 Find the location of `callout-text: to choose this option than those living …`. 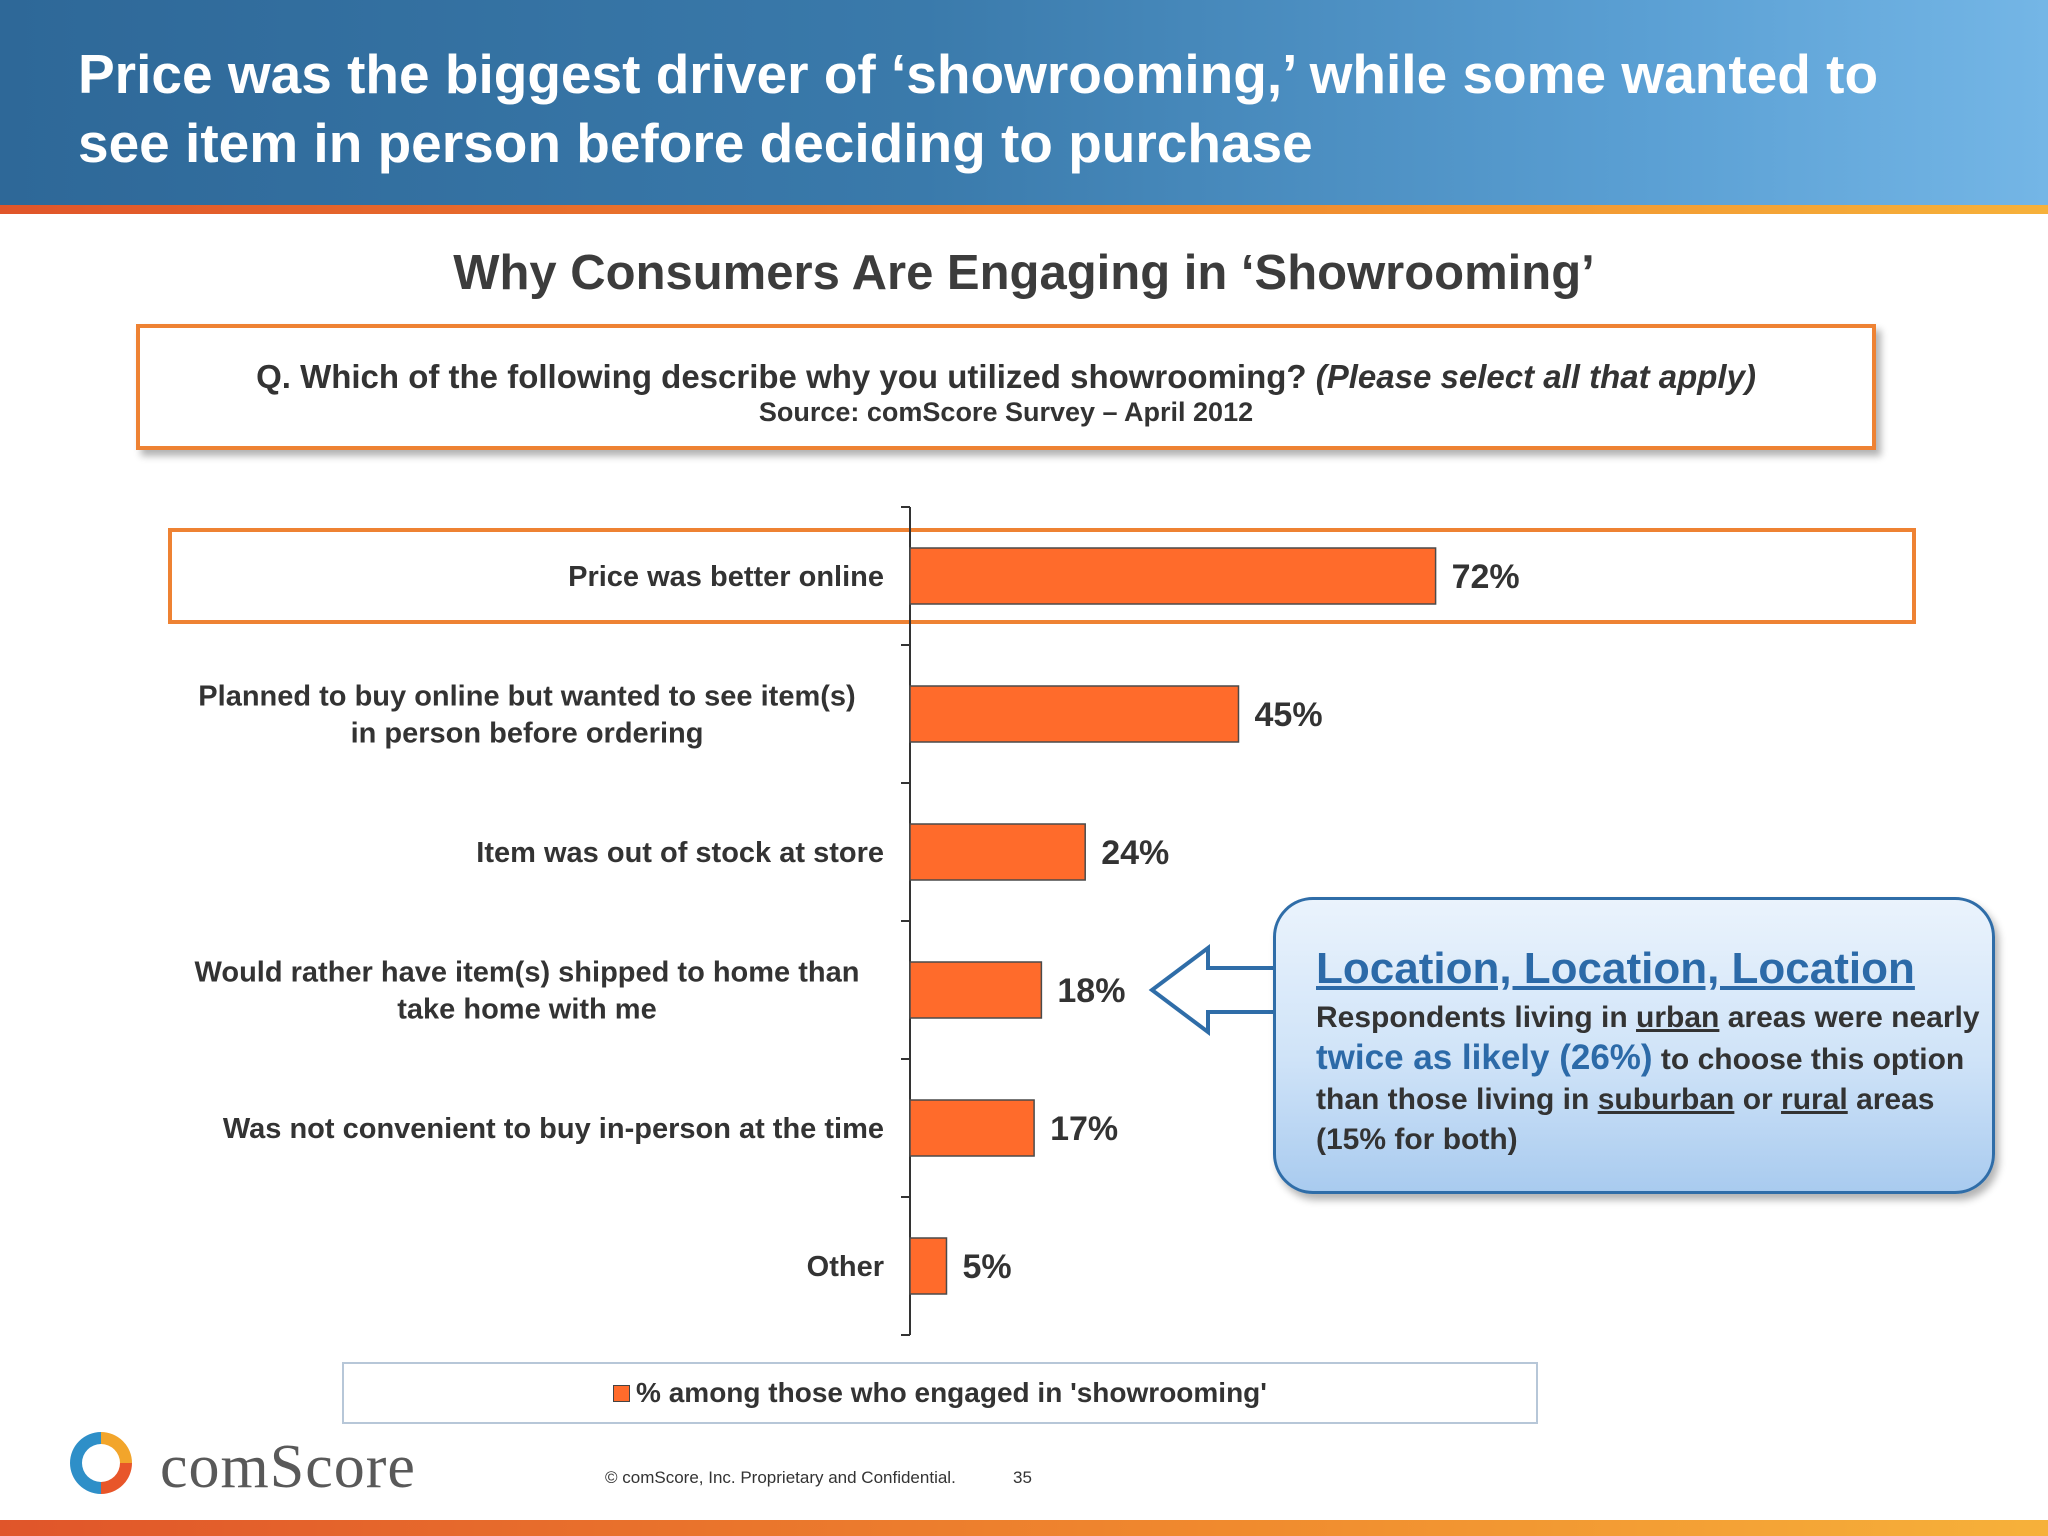

callout-text: to choose this option than those living … is located at coordinates (1640, 1079).